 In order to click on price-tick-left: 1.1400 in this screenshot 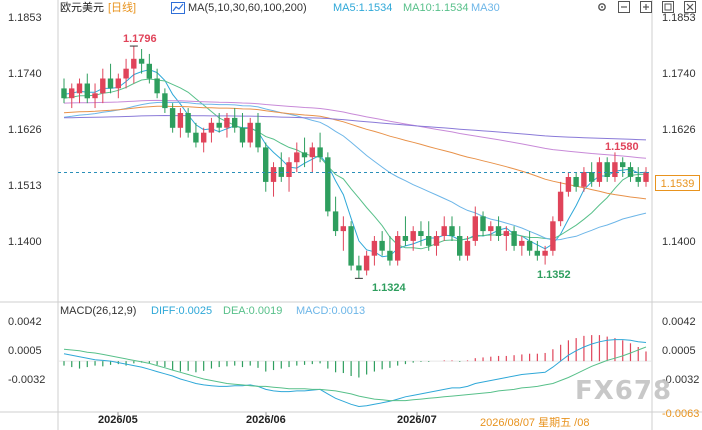, I will do `click(25, 242)`.